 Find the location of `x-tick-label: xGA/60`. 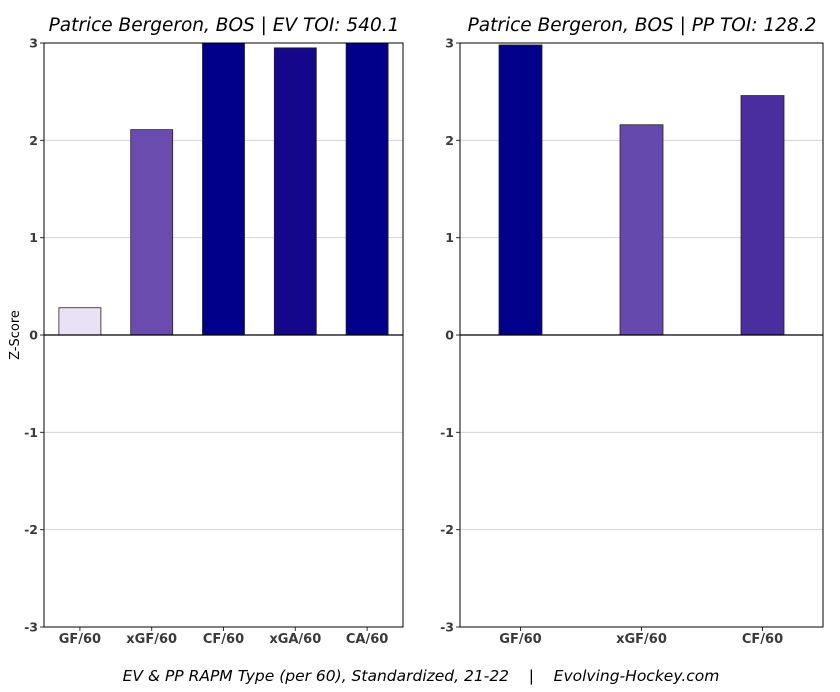

x-tick-label: xGA/60 is located at coordinates (295, 639).